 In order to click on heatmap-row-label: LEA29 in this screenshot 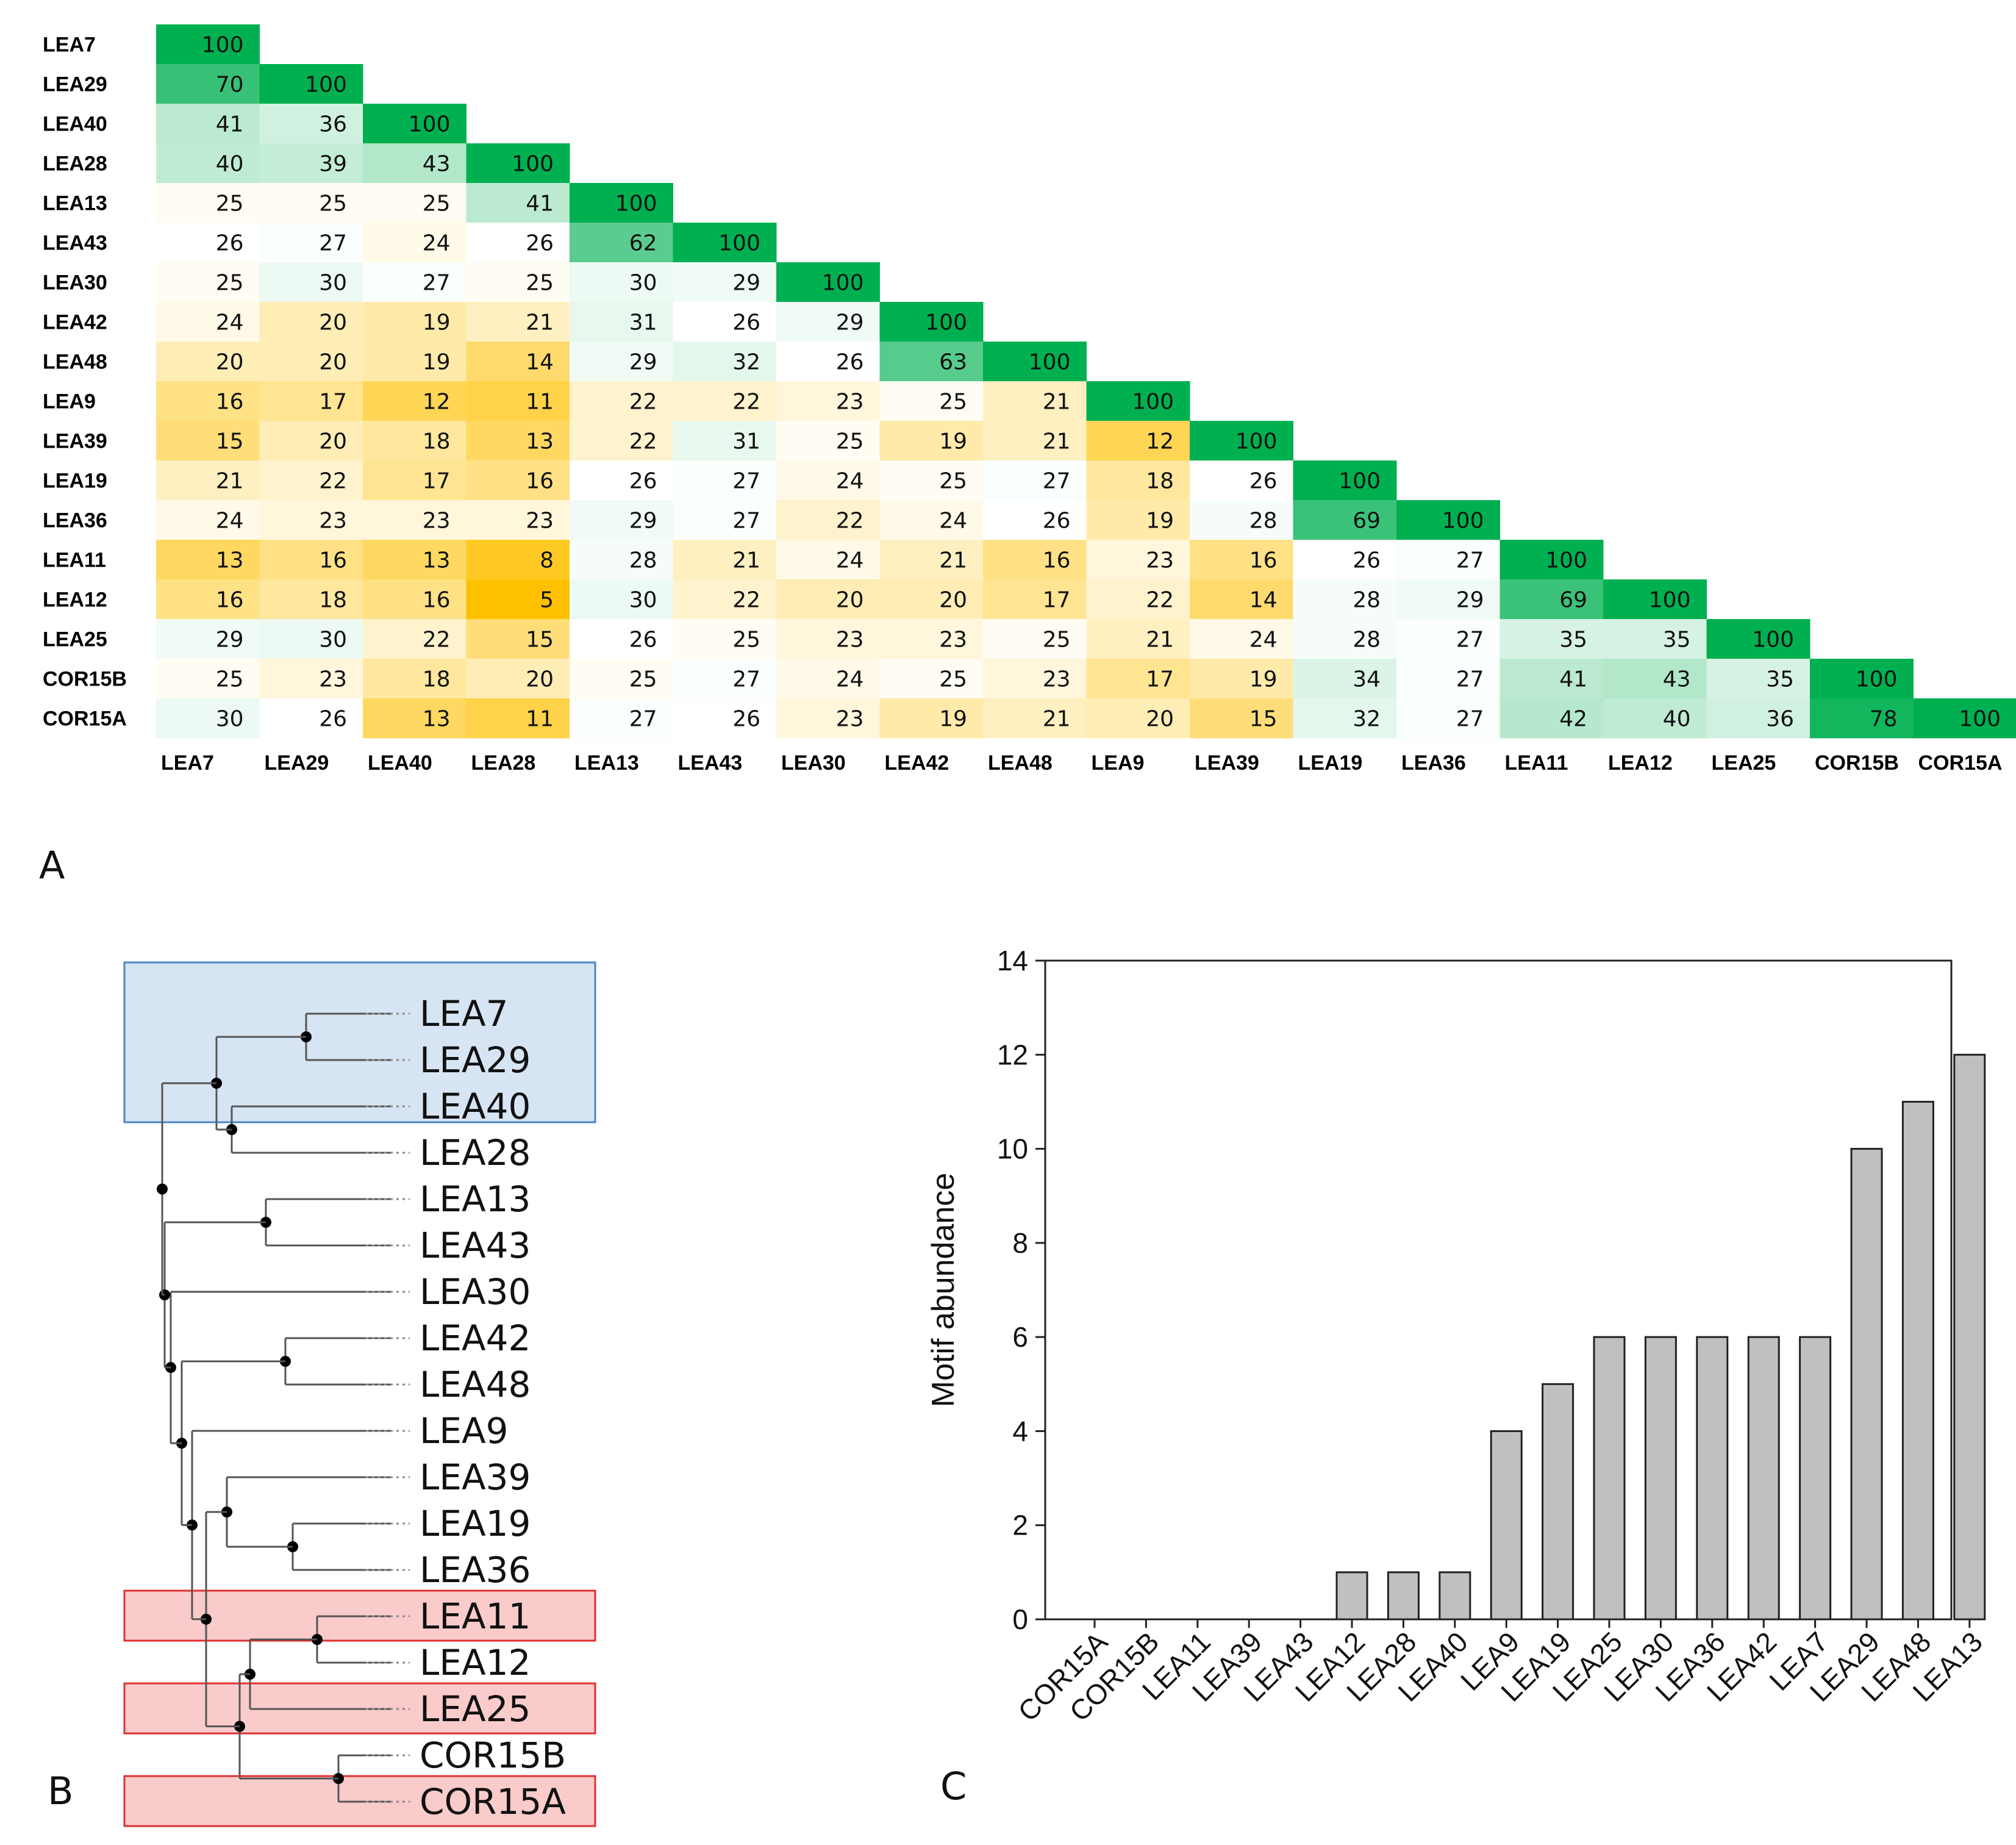, I will do `click(75, 84)`.